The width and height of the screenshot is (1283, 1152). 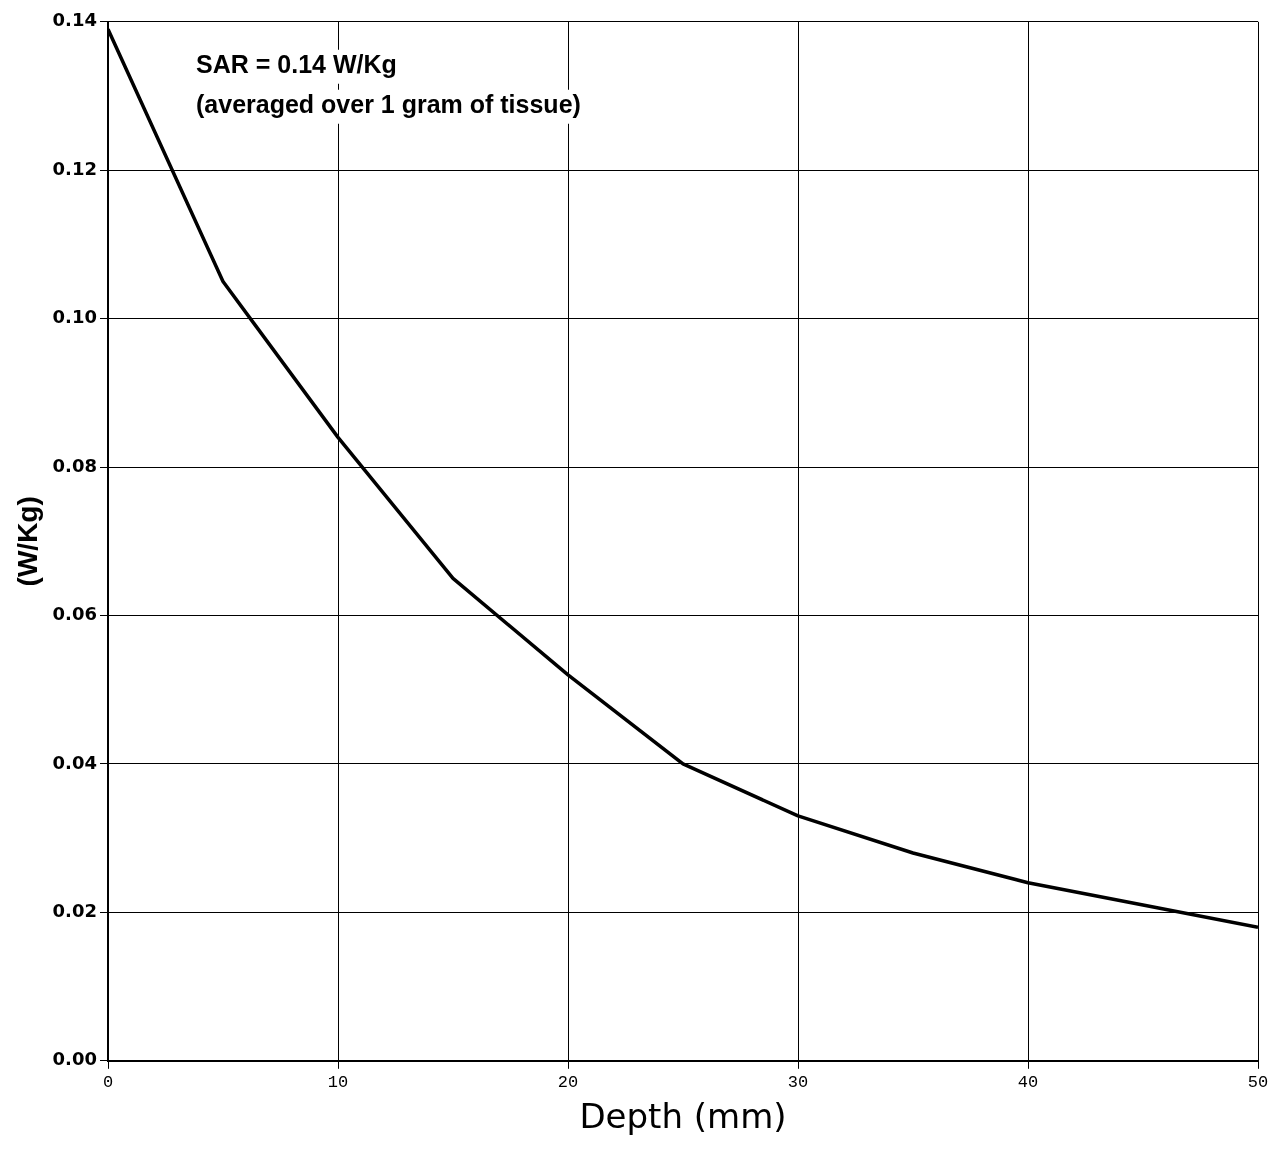 I want to click on y-tick-label: 0.08, so click(x=75, y=465).